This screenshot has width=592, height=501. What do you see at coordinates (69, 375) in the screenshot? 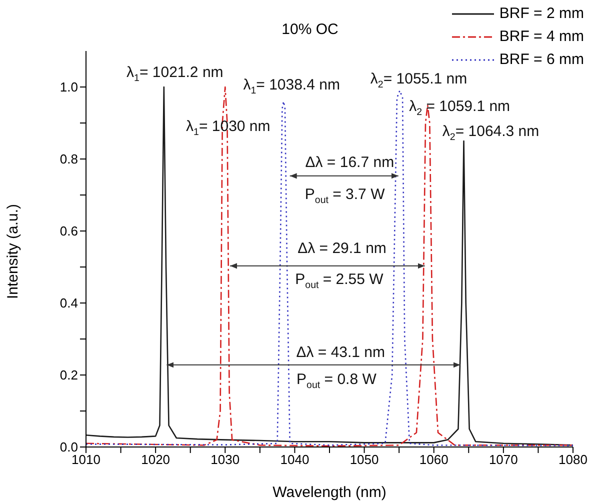
I see `y-tick-label: 0.2` at bounding box center [69, 375].